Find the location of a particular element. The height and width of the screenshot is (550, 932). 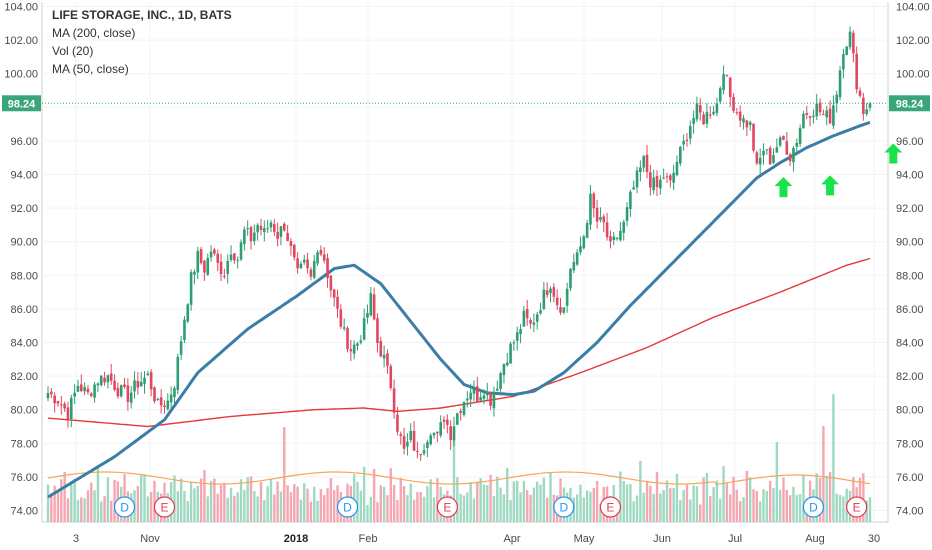

dividend-marker-label-3: D is located at coordinates (813, 508).